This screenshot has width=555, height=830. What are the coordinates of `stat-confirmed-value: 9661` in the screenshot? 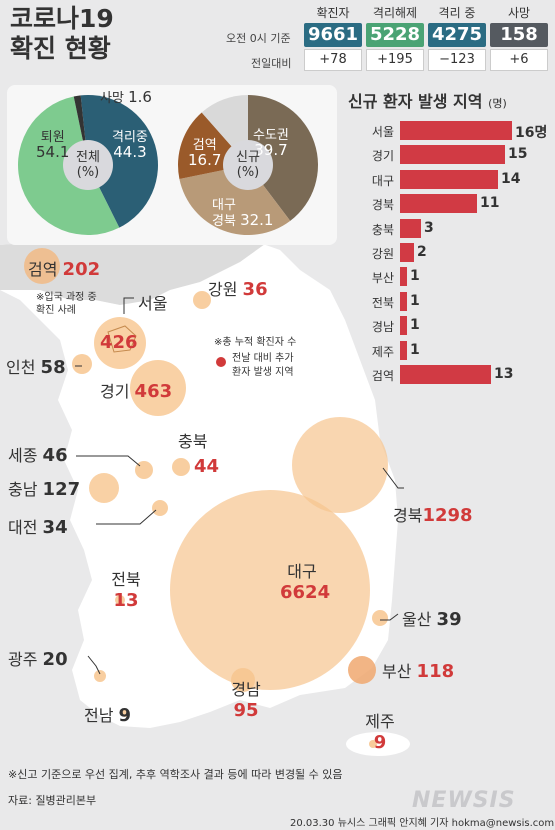 It's located at (333, 35).